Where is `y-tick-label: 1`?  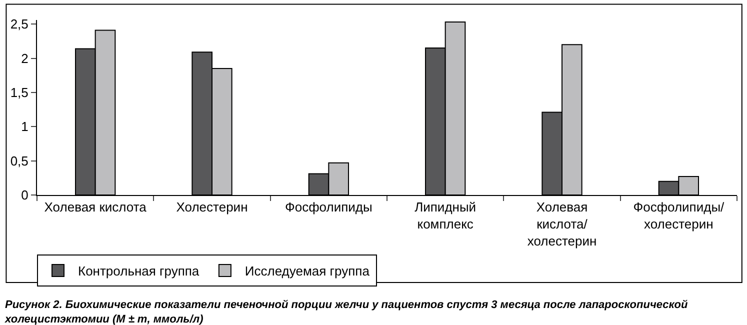 y-tick-label: 1 is located at coordinates (24, 126).